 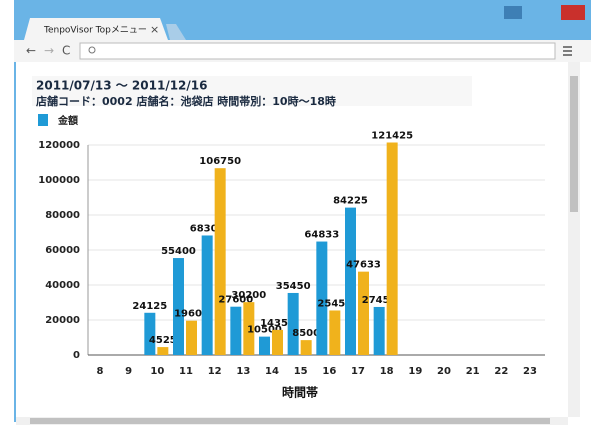 I want to click on value-label: 106750, so click(x=220, y=161).